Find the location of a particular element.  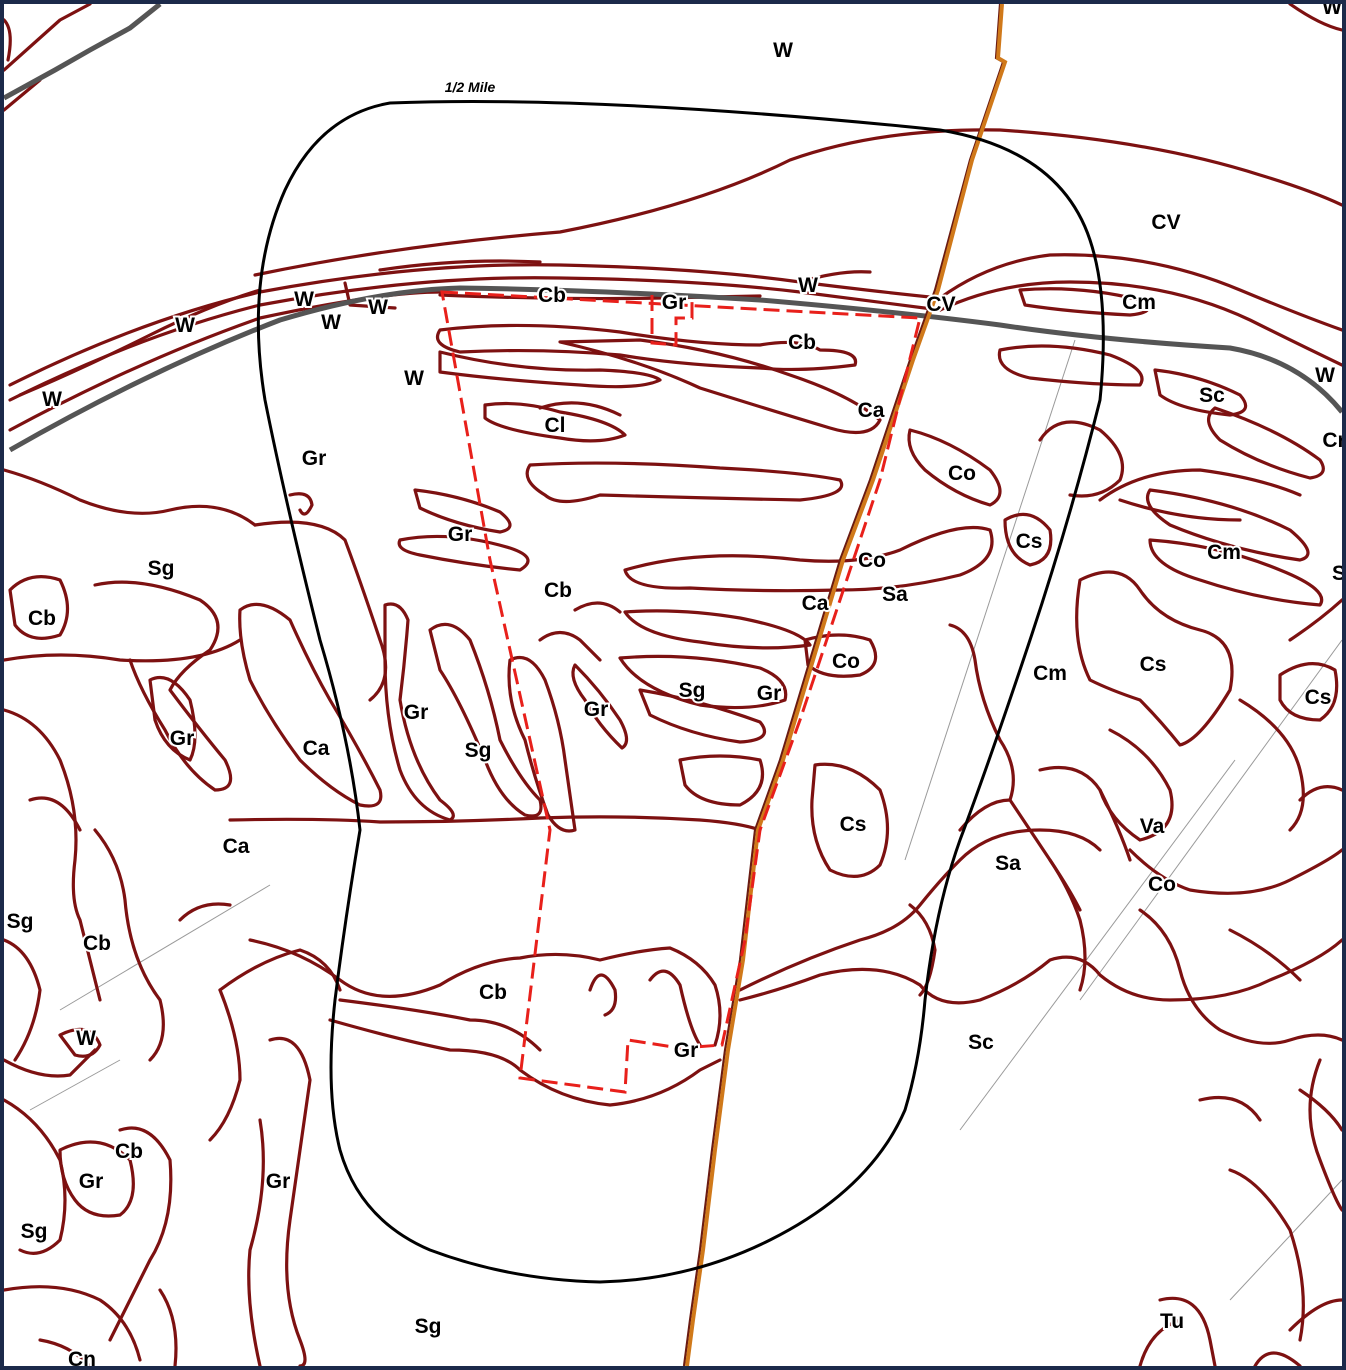

soil-label: Va is located at coordinates (1152, 826).